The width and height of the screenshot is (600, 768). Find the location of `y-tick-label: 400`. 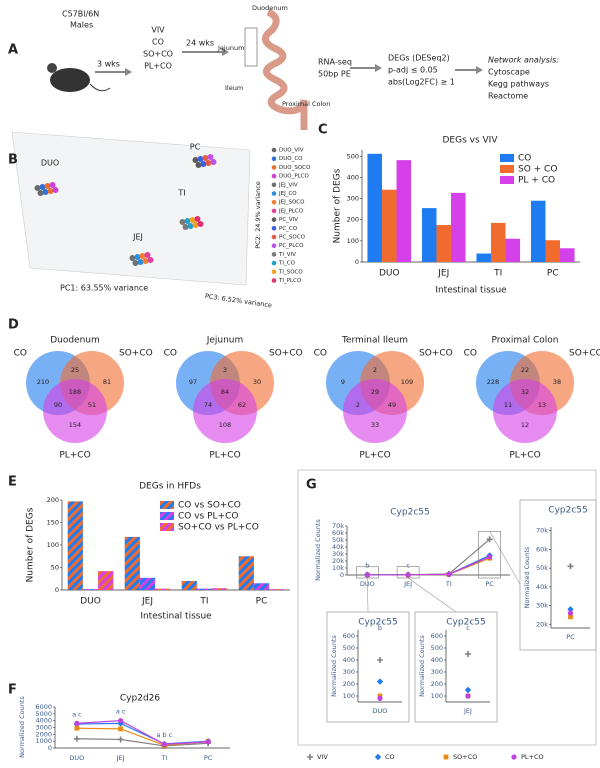

y-tick-label: 400 is located at coordinates (349, 660).